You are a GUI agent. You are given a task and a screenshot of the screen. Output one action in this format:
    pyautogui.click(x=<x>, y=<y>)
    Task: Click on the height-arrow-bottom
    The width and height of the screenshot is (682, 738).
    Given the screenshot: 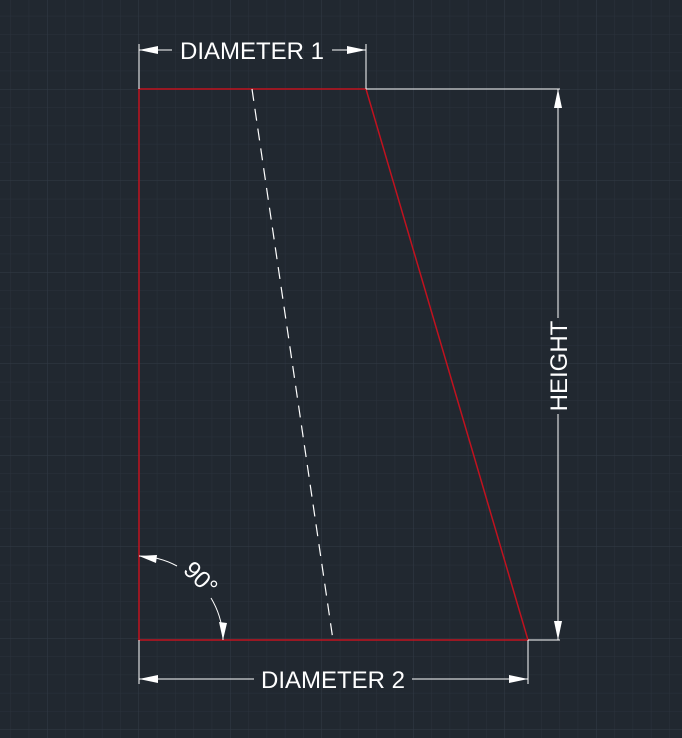 What is the action you would take?
    pyautogui.click(x=558, y=630)
    